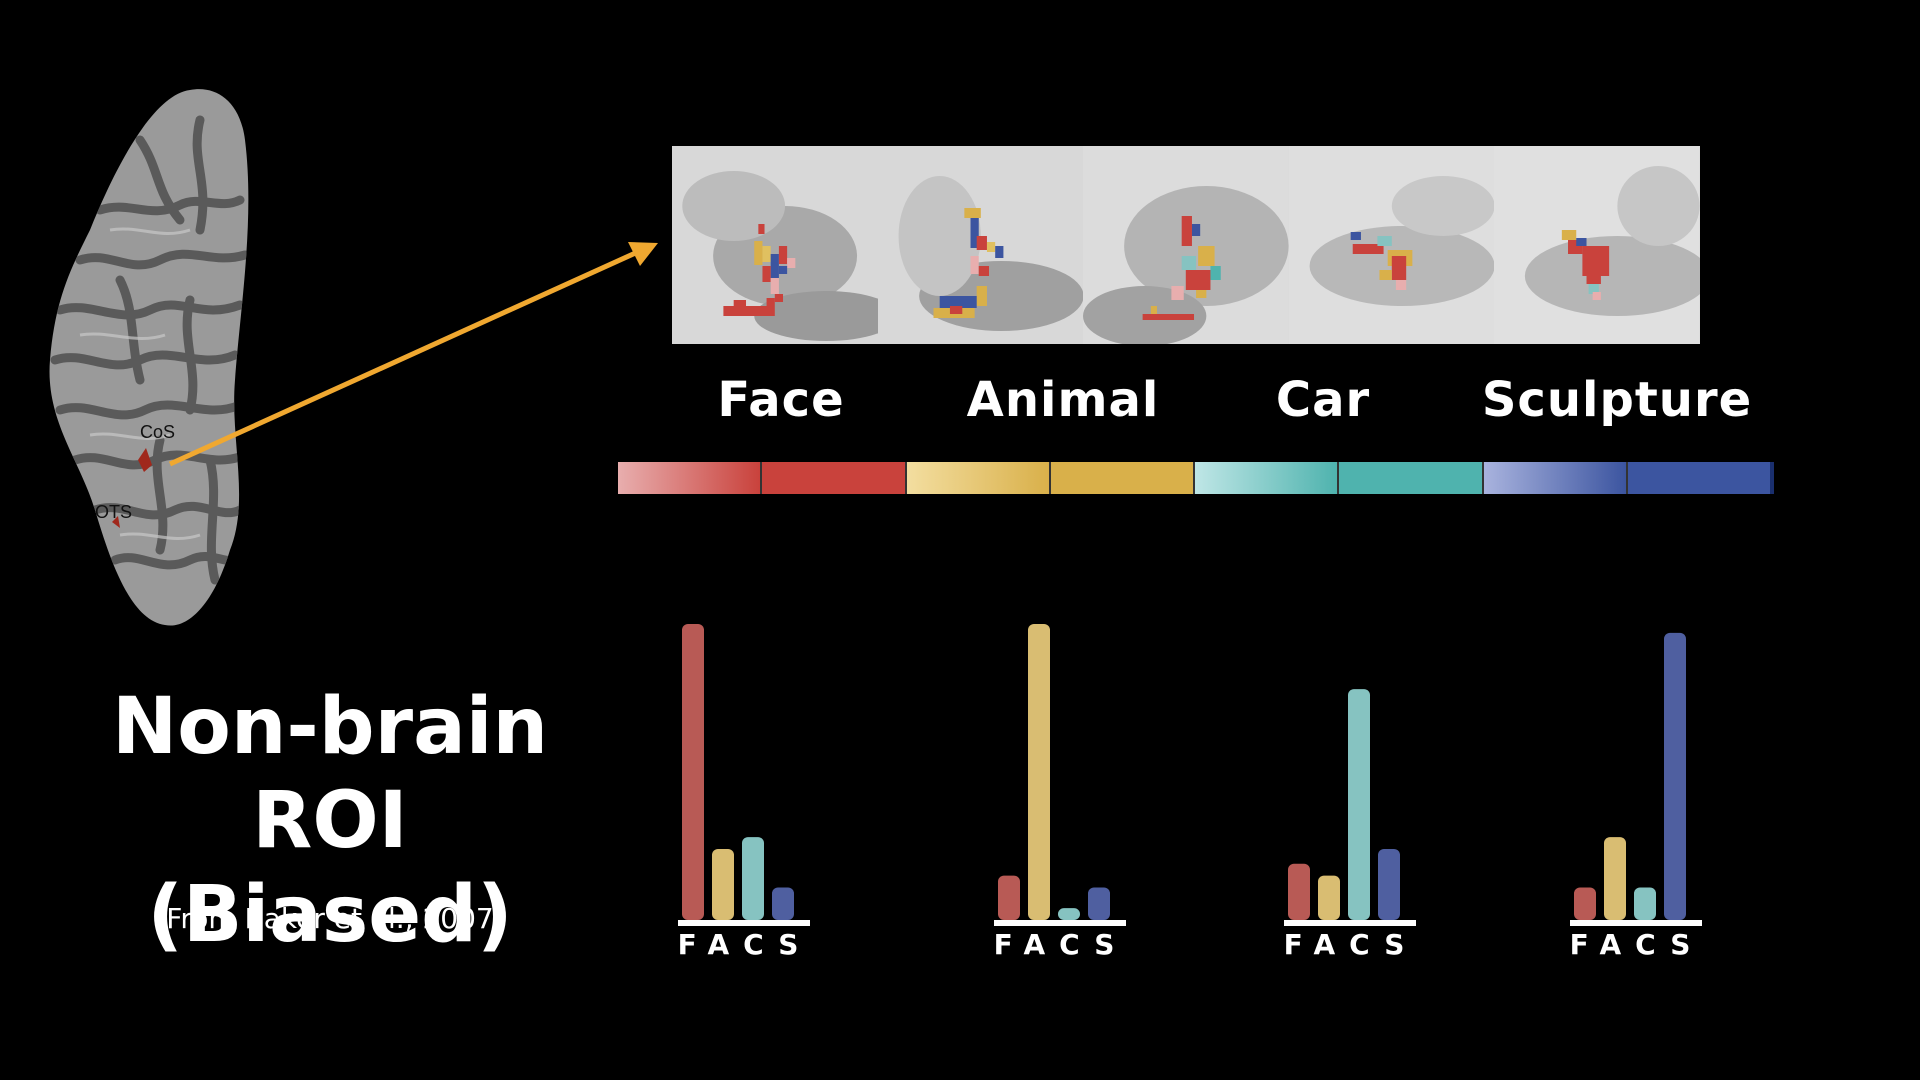 This screenshot has width=1920, height=1080. What do you see at coordinates (745, 944) in the screenshot?
I see `bar-chart-ticks-1: FACS` at bounding box center [745, 944].